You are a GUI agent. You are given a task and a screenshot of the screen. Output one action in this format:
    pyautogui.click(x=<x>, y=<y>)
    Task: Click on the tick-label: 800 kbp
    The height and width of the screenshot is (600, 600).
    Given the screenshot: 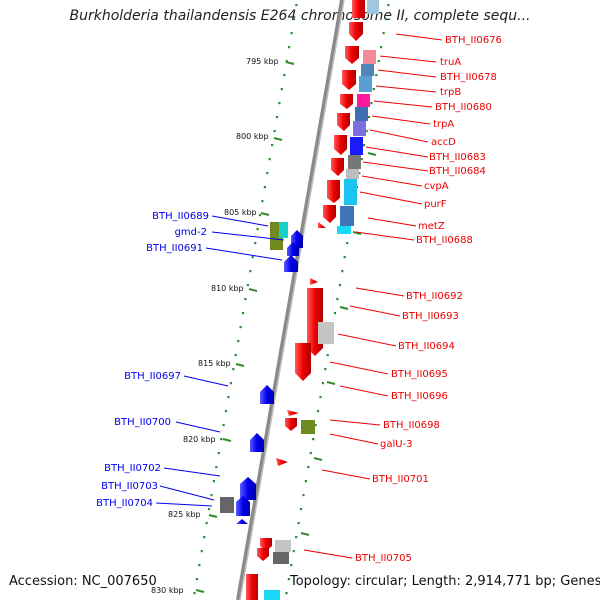 What is the action you would take?
    pyautogui.click(x=252, y=136)
    